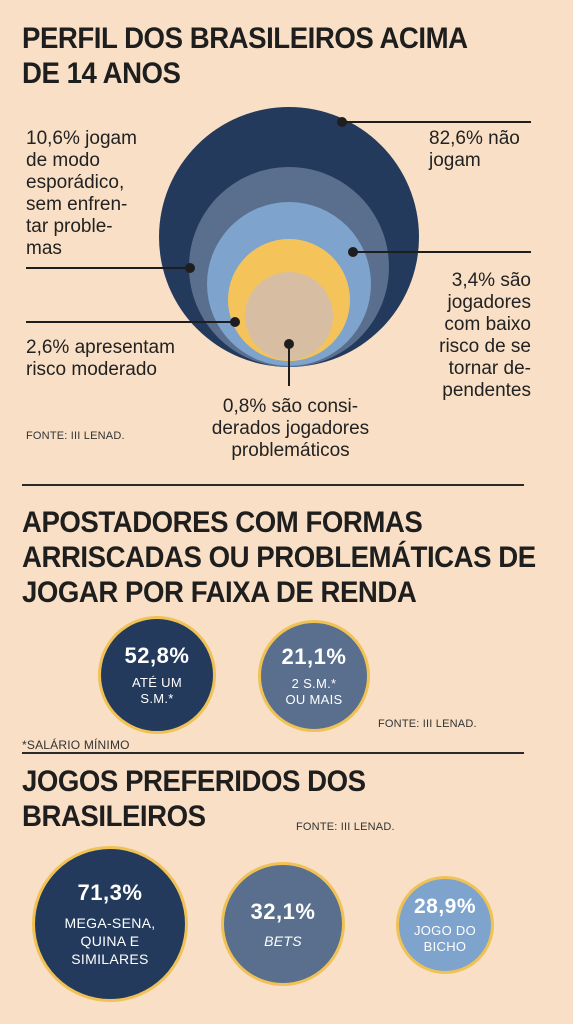 The height and width of the screenshot is (1024, 573). Describe the element at coordinates (289, 316) in the screenshot. I see `circle-problematicos` at that location.